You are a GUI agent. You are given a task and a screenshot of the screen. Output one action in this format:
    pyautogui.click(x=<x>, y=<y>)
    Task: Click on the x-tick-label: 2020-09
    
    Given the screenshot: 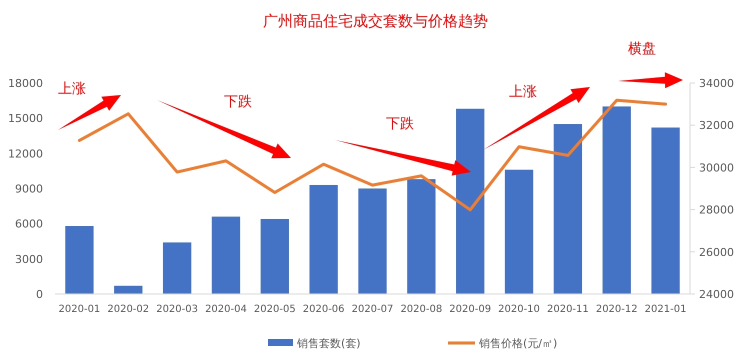 What is the action you would take?
    pyautogui.click(x=470, y=309)
    